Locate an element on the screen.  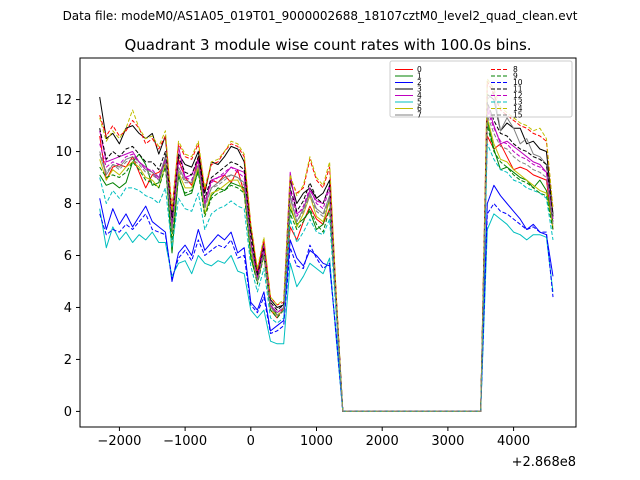
legend-label-1: 1 is located at coordinates (419, 76).